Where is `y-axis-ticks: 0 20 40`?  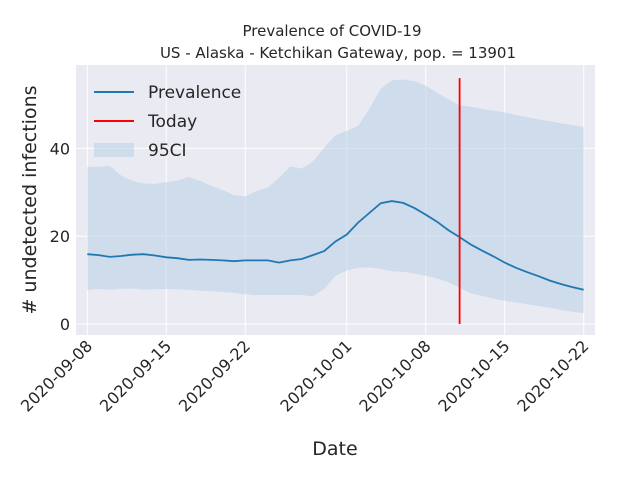
y-axis-ticks: 0 20 40 is located at coordinates (60, 236).